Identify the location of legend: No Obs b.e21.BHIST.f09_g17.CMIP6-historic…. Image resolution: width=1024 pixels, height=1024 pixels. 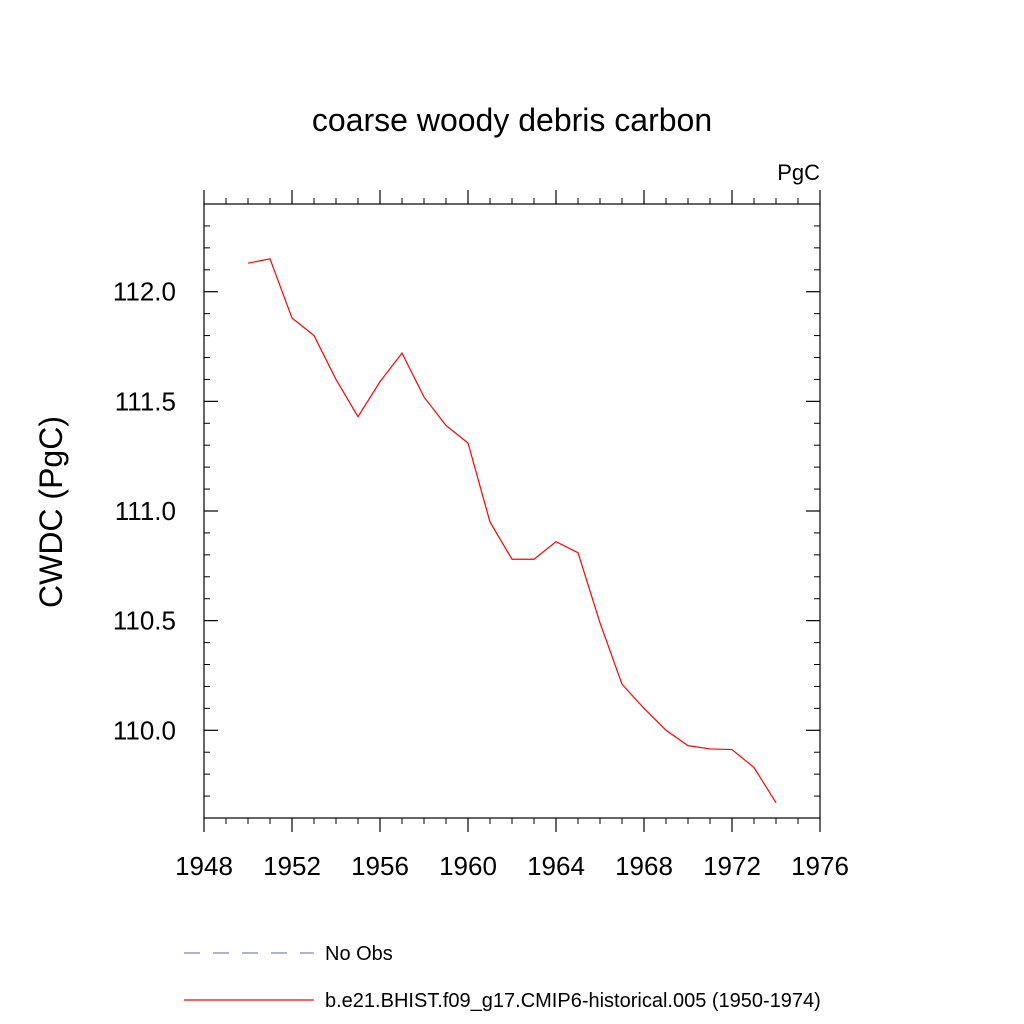
(502, 977).